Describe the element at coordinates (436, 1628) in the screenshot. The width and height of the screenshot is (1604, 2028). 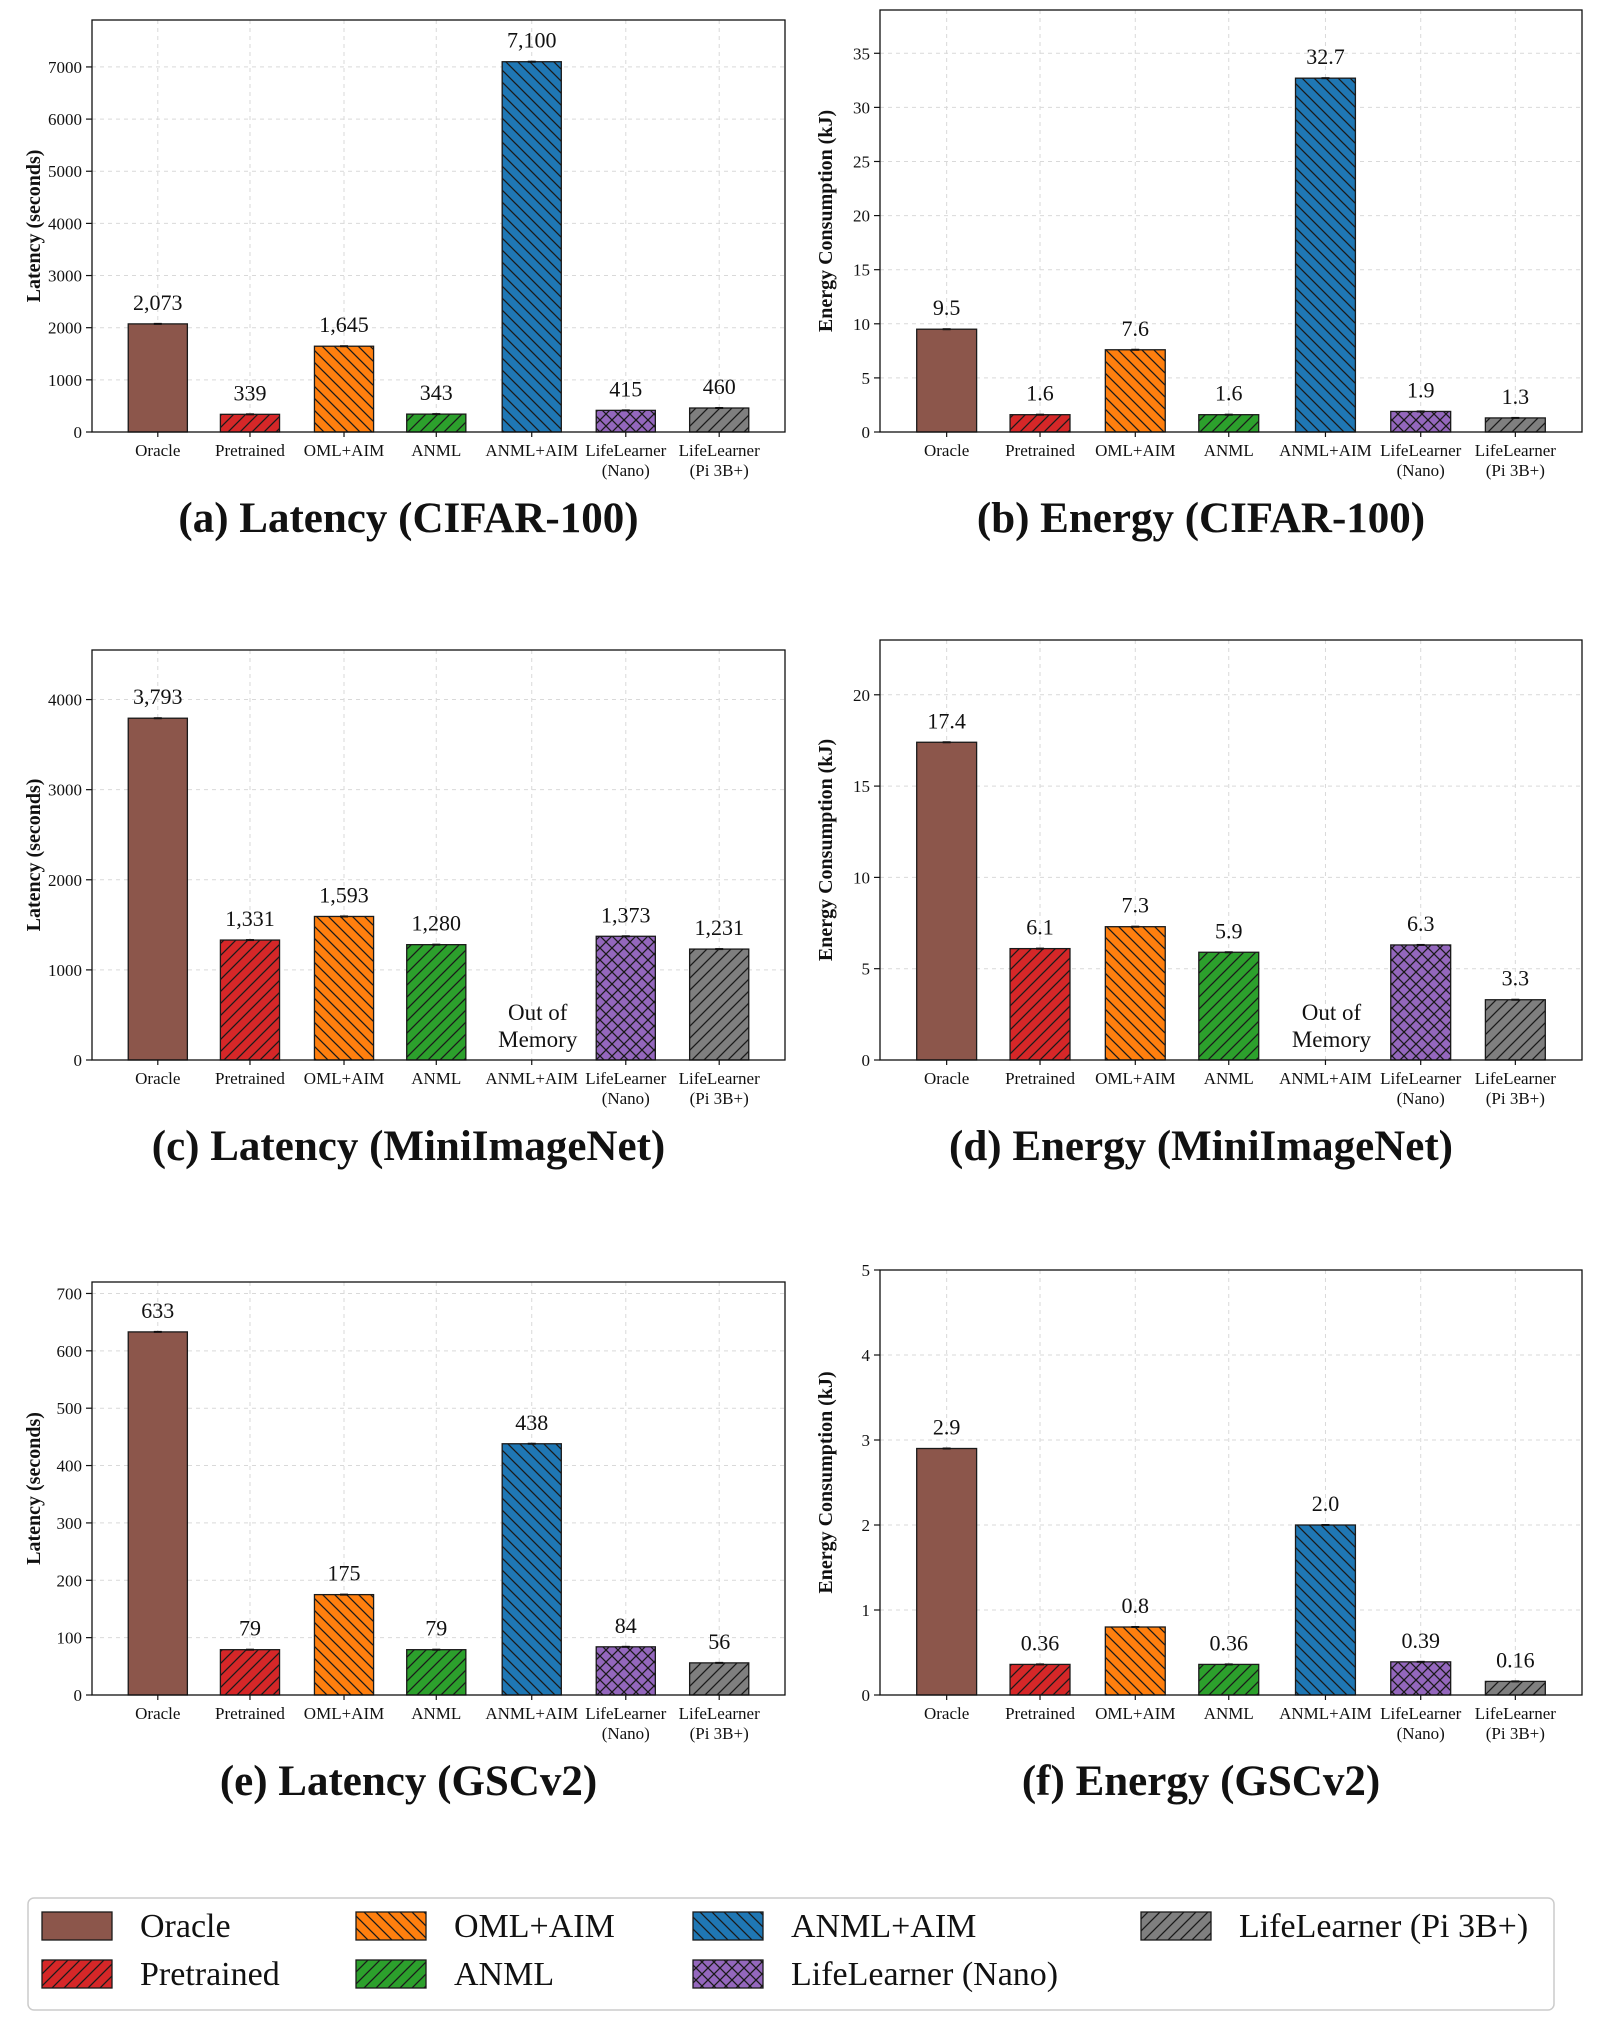
I see `data-label: 79` at that location.